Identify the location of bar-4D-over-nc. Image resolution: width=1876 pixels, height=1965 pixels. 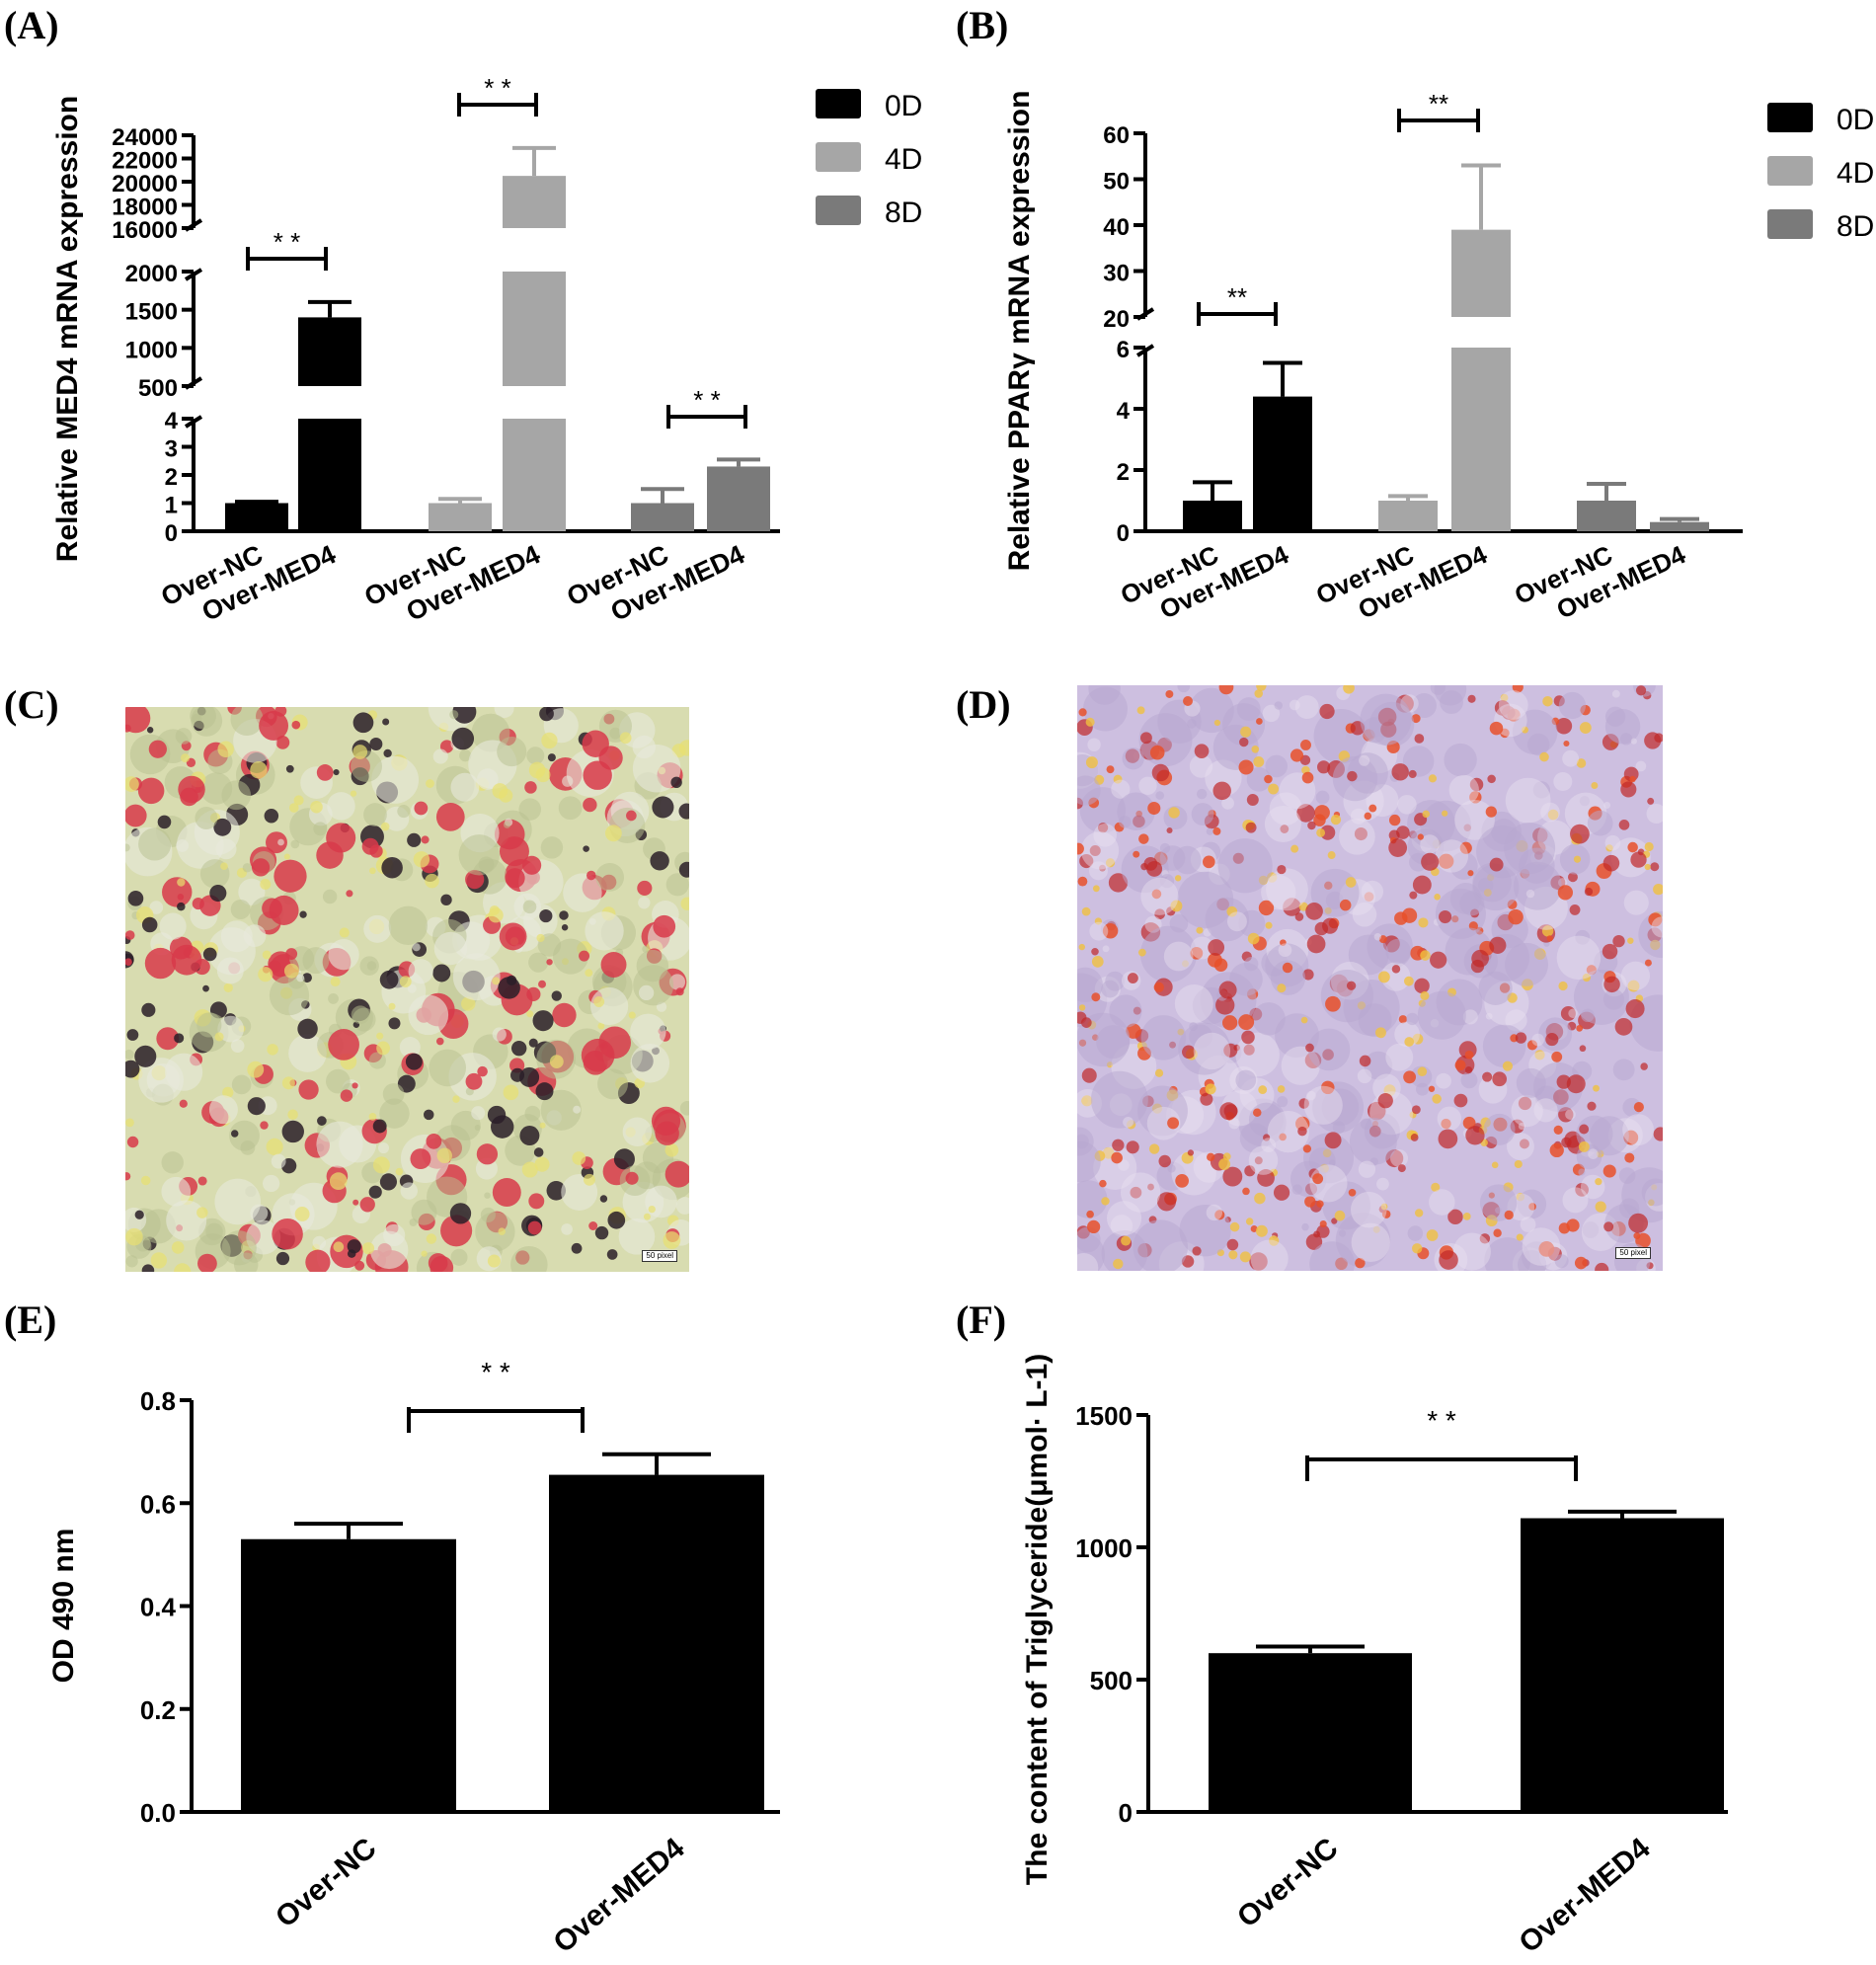
(1408, 516).